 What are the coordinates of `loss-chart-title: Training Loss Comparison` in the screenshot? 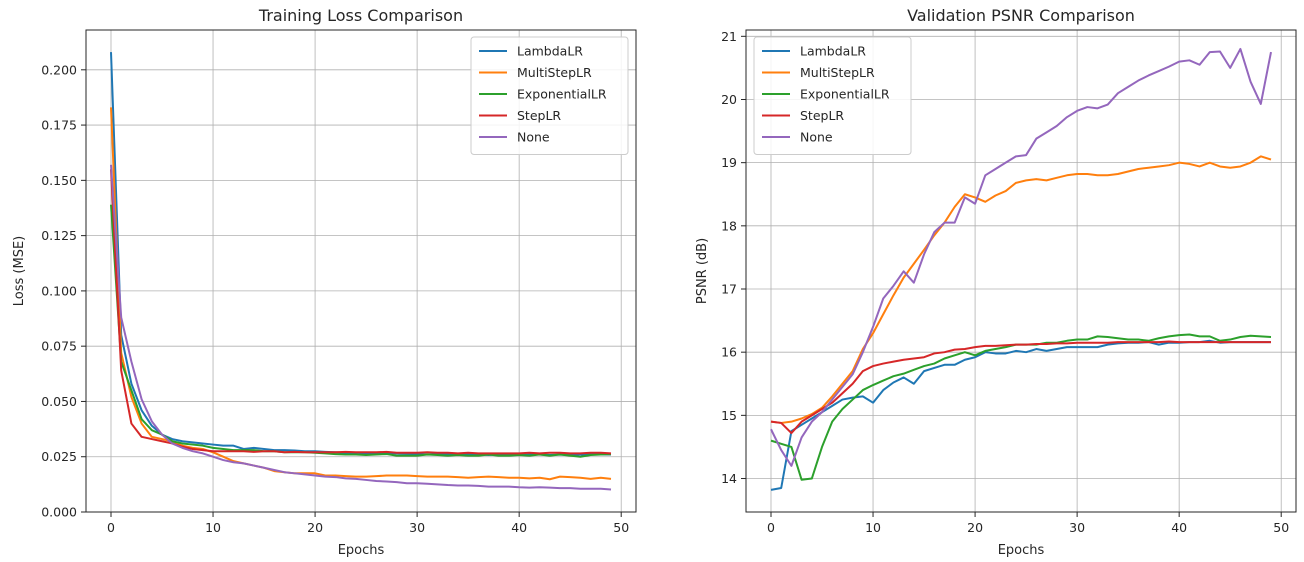 It's located at (360, 15).